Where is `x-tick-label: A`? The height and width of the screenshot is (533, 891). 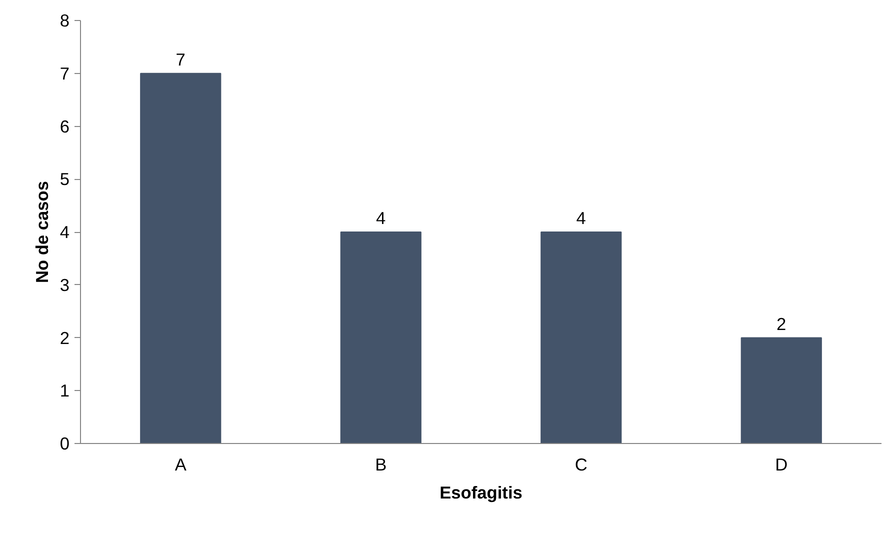
x-tick-label: A is located at coordinates (180, 464).